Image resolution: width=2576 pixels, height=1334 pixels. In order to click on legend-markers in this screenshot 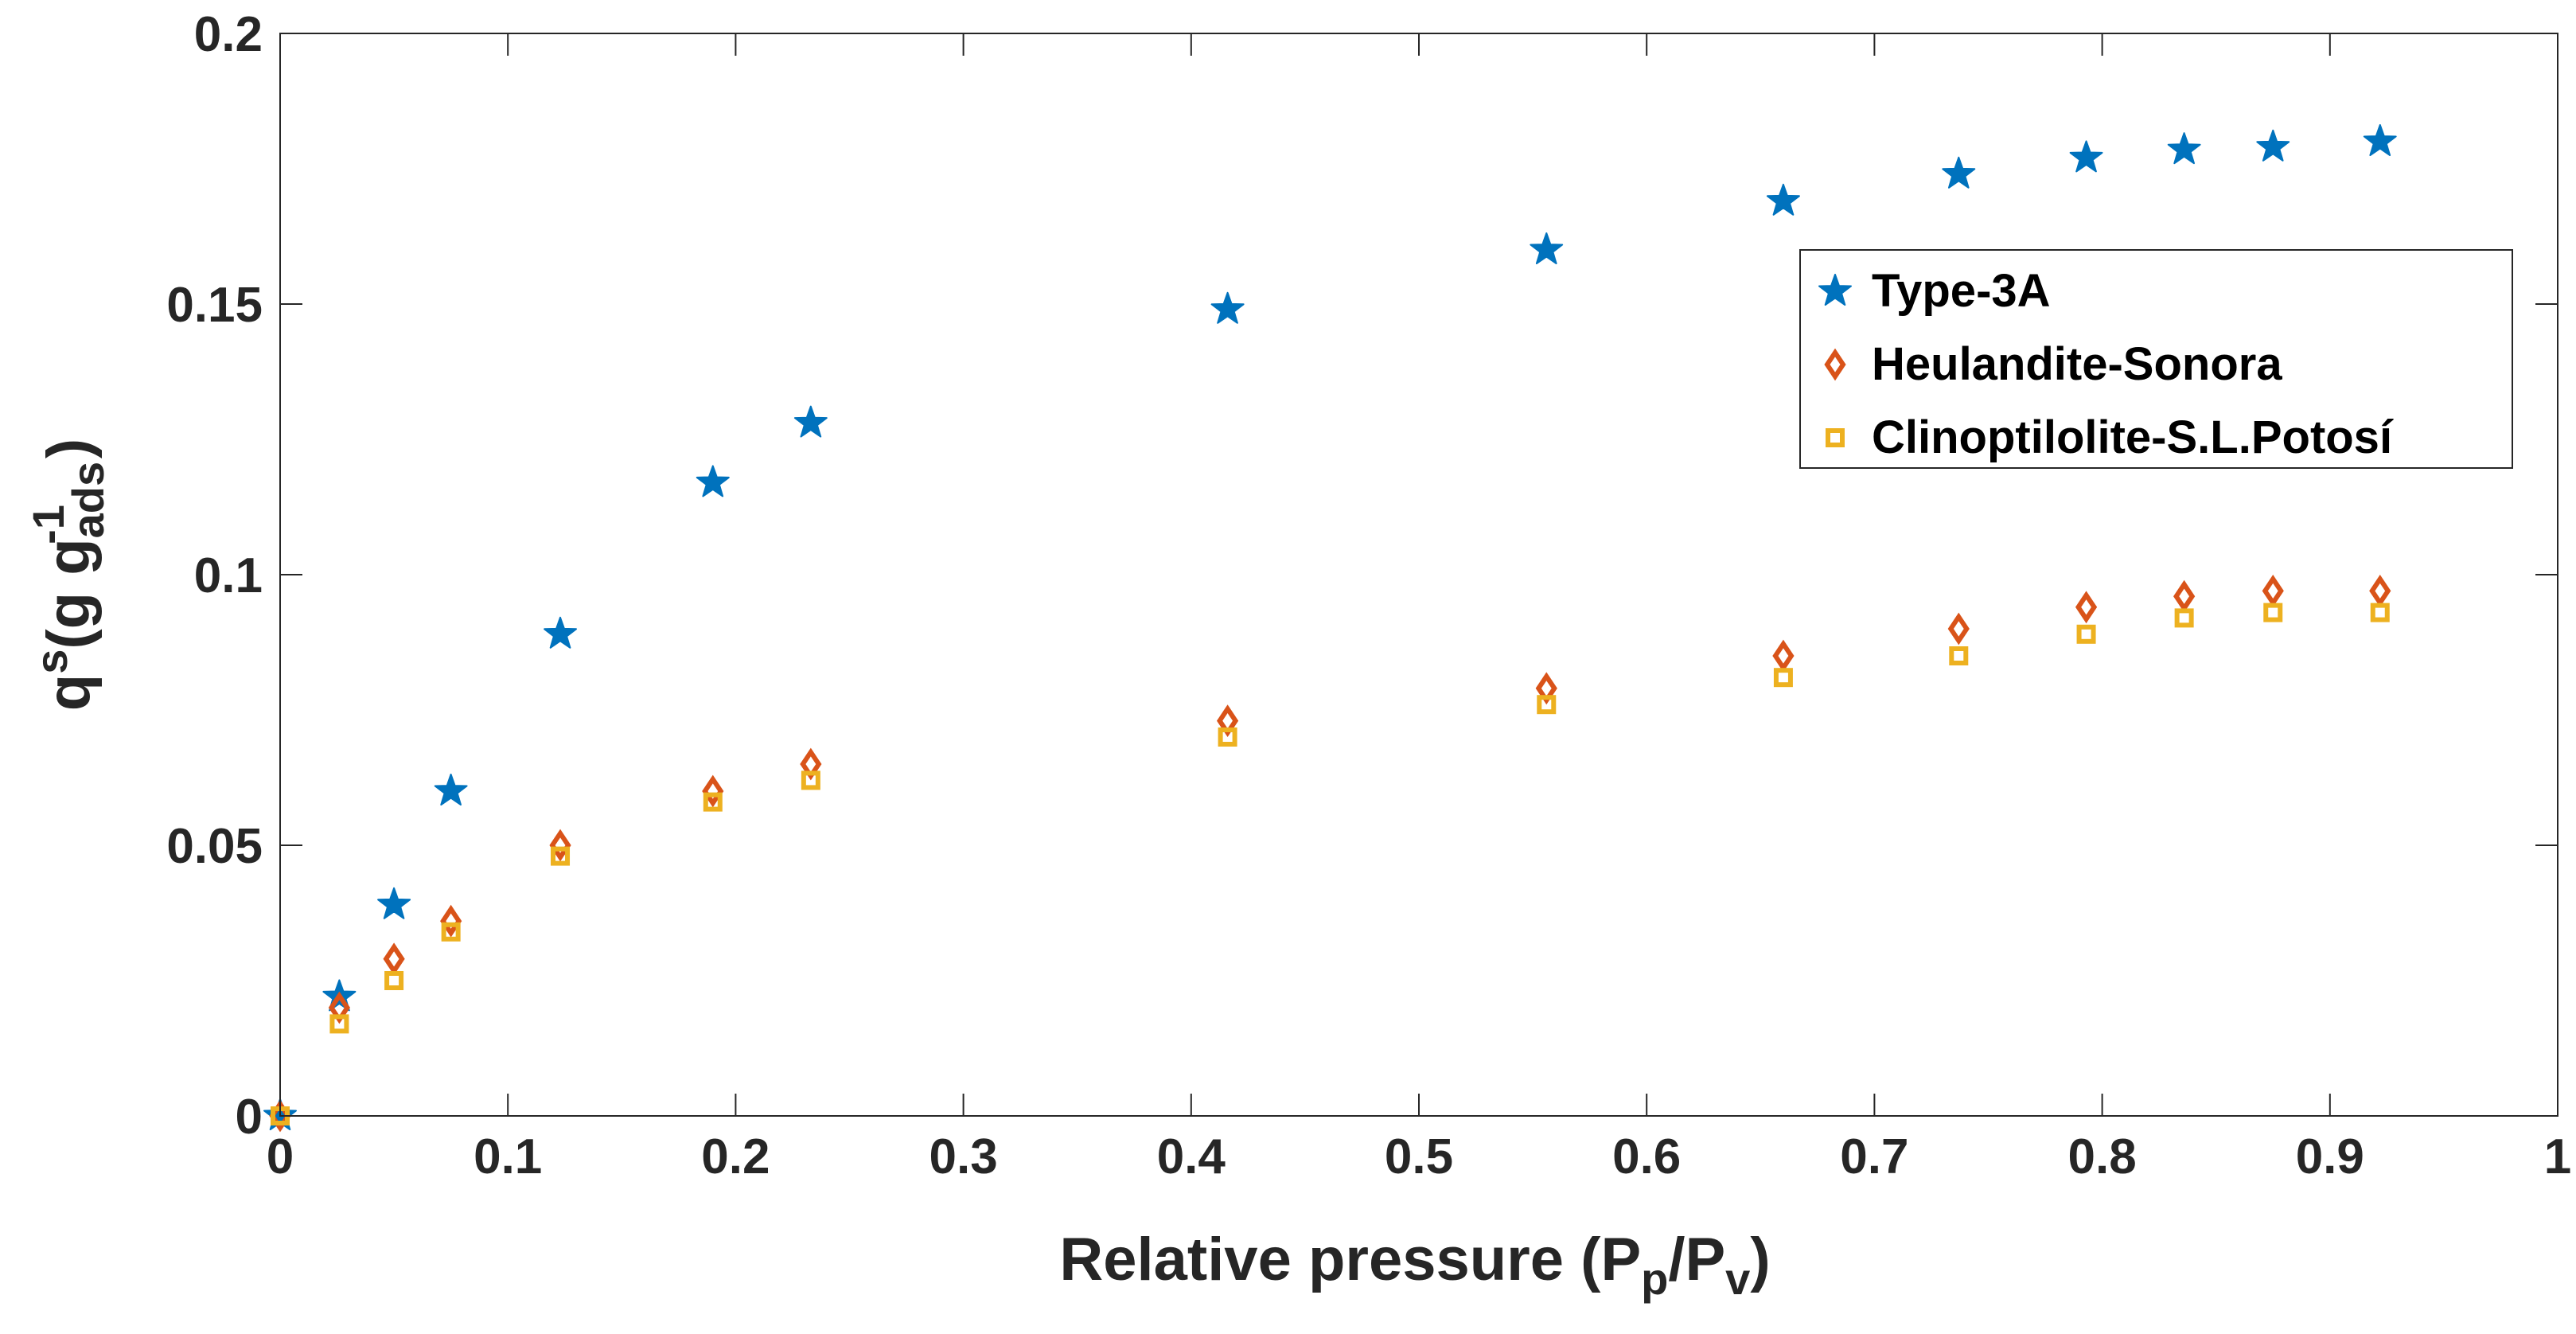, I will do `click(1835, 361)`.